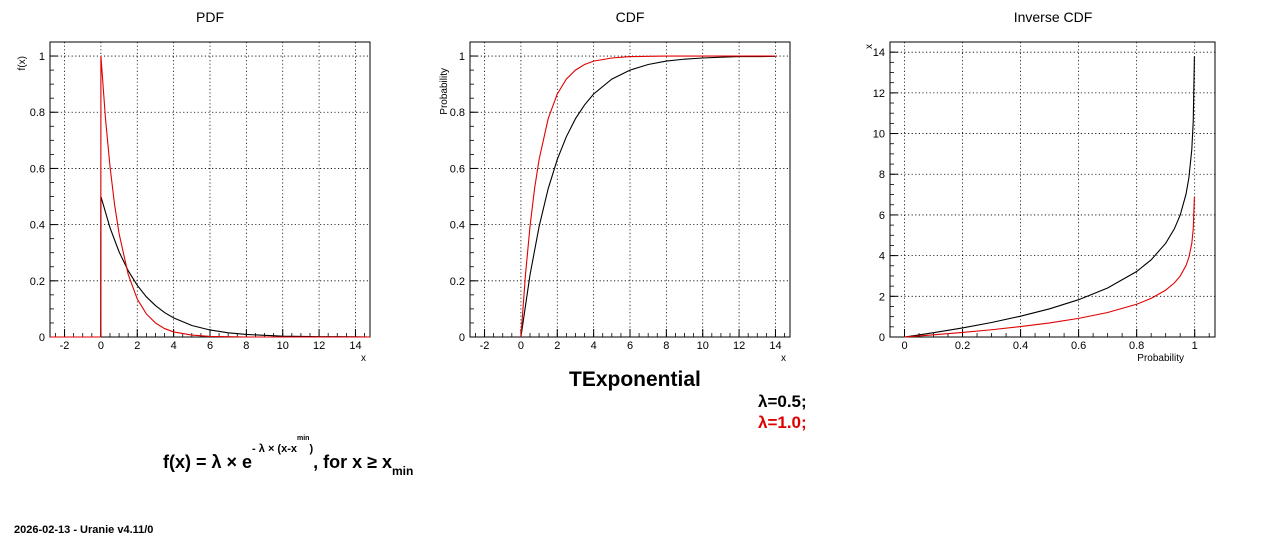  I want to click on y-axis-label: Probability, so click(444, 91).